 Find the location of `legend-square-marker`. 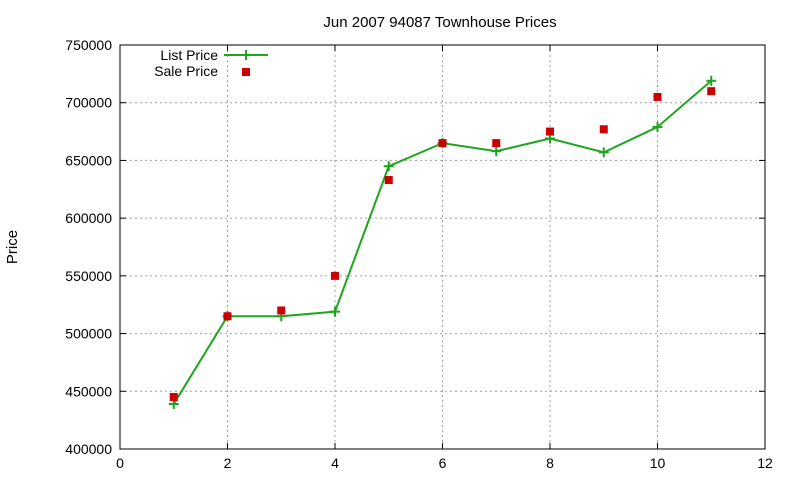

legend-square-marker is located at coordinates (246, 72).